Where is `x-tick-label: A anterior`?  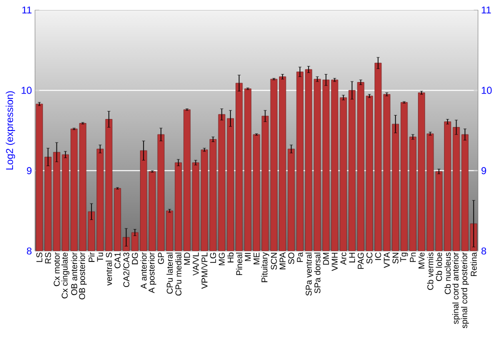
x-tick-label: A anterior is located at coordinates (143, 270).